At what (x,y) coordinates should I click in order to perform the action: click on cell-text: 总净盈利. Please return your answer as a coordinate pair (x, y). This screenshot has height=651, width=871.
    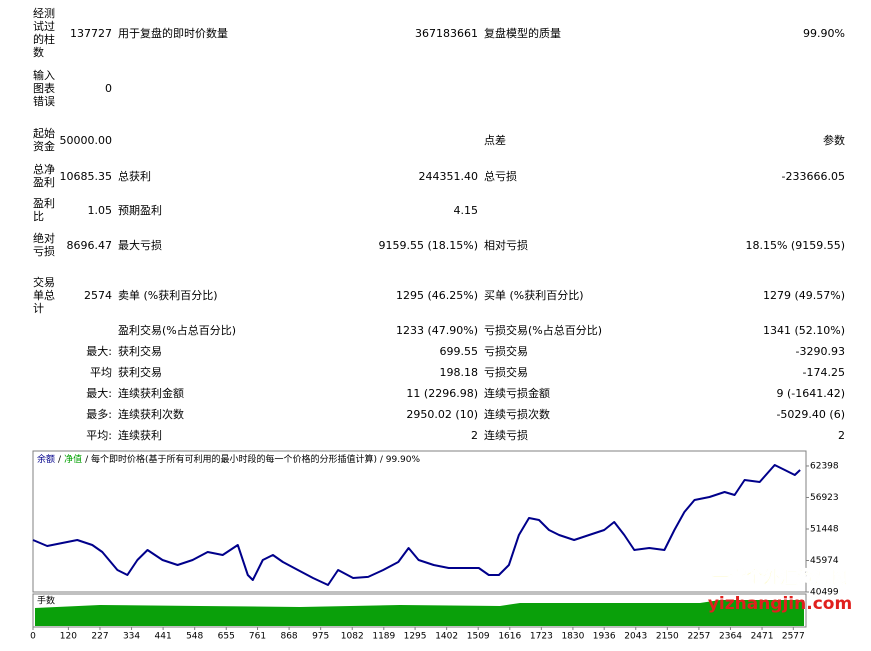
    Looking at the image, I should click on (44, 176).